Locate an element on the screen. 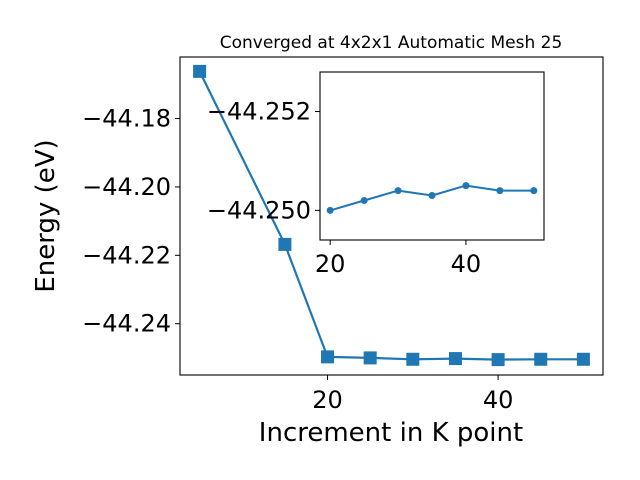 Image resolution: width=640 pixels, height=480 pixels. main-y-tick-label: −44.22 is located at coordinates (126, 255).